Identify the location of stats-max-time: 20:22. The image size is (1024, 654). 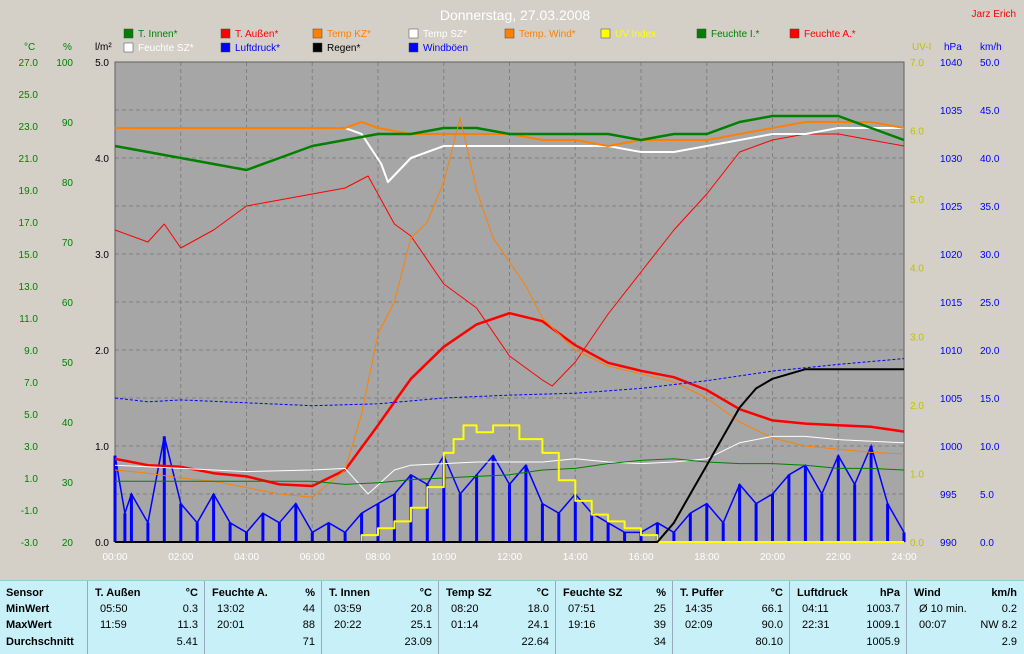
(348, 625).